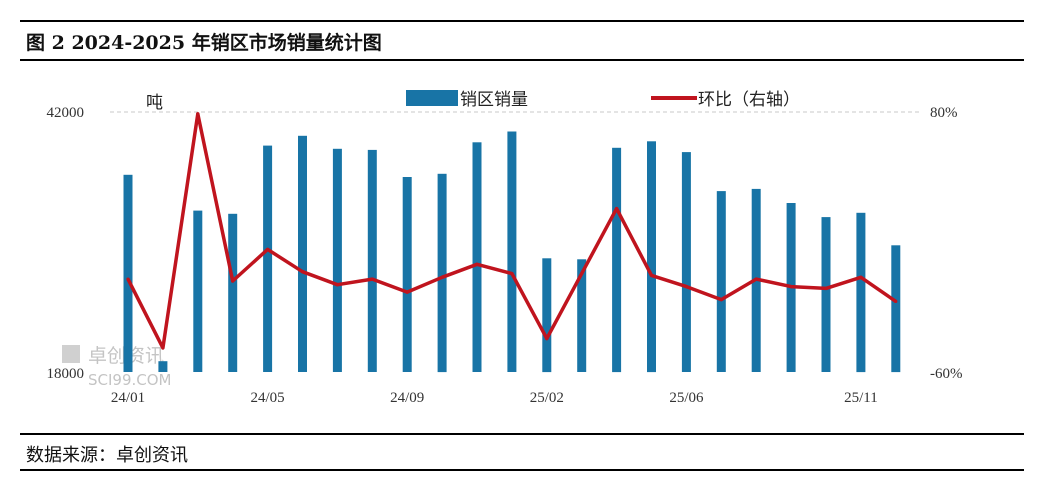 The width and height of the screenshot is (1040, 485). Describe the element at coordinates (547, 398) in the screenshot. I see `x-tick-label-3: 25/02` at that location.